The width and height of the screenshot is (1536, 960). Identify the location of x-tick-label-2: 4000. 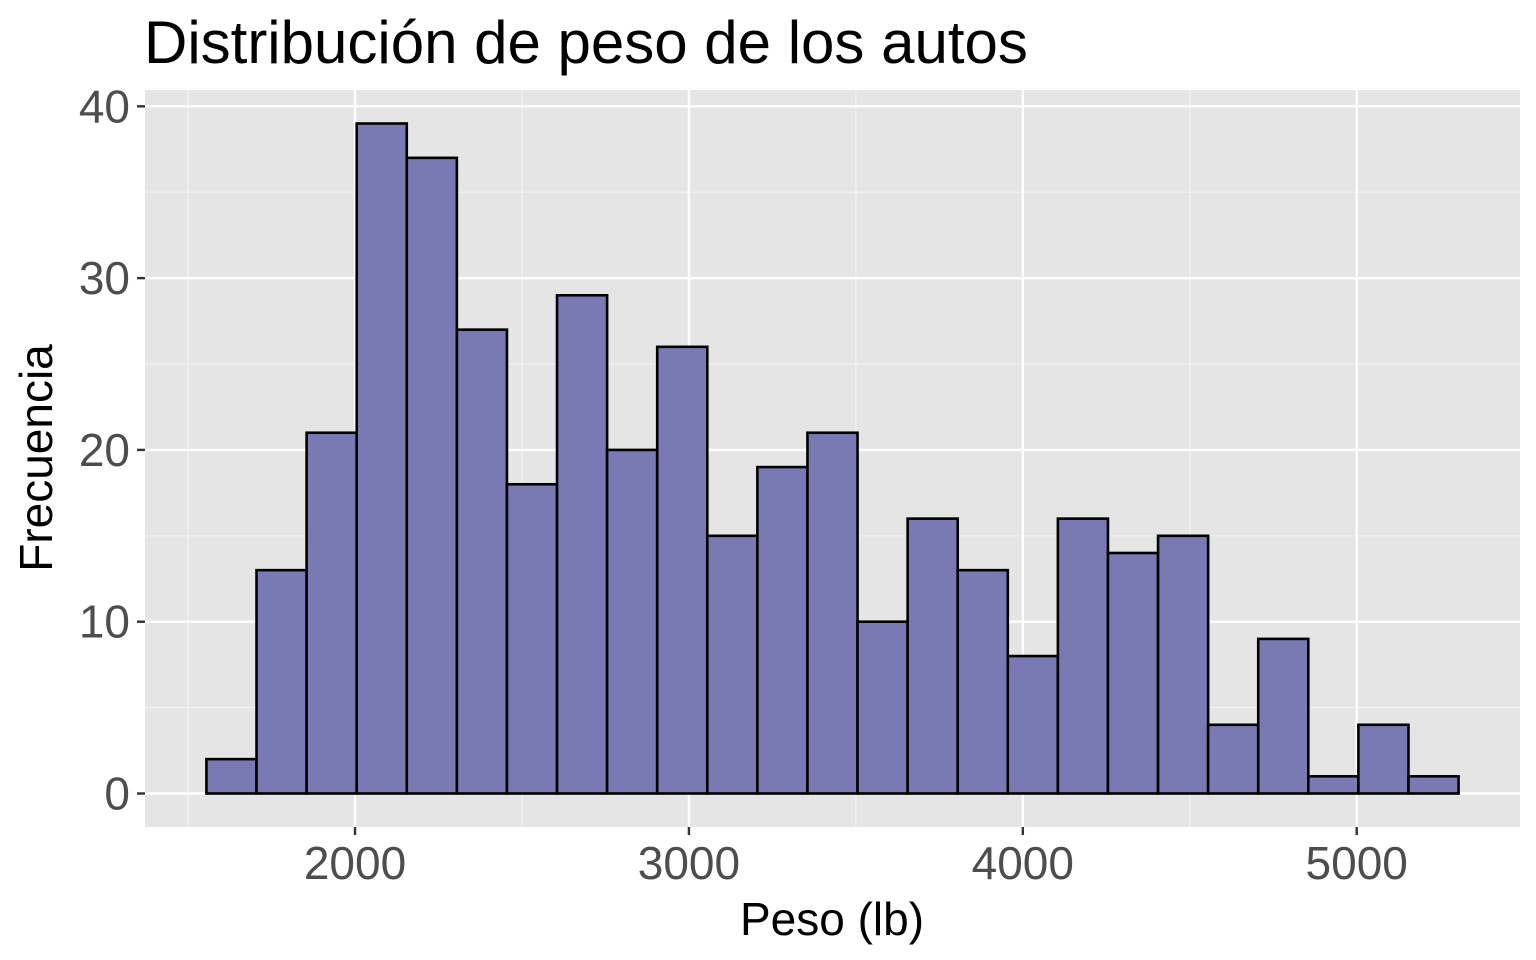
(1023, 863).